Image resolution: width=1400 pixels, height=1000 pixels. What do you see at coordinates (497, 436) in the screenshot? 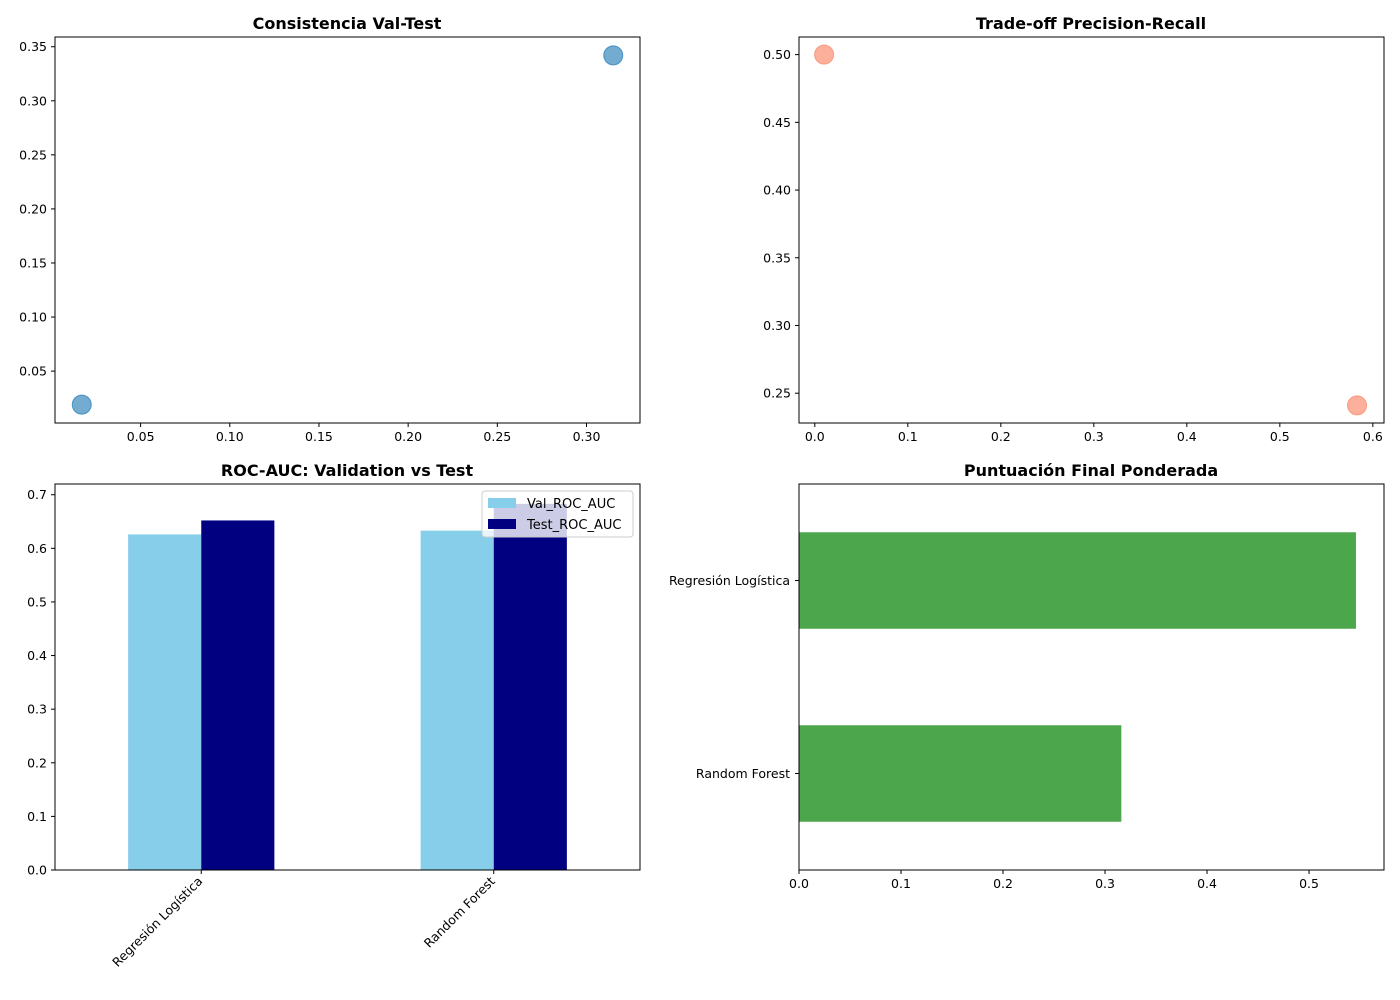
I see `x-tick-label: 0.25` at bounding box center [497, 436].